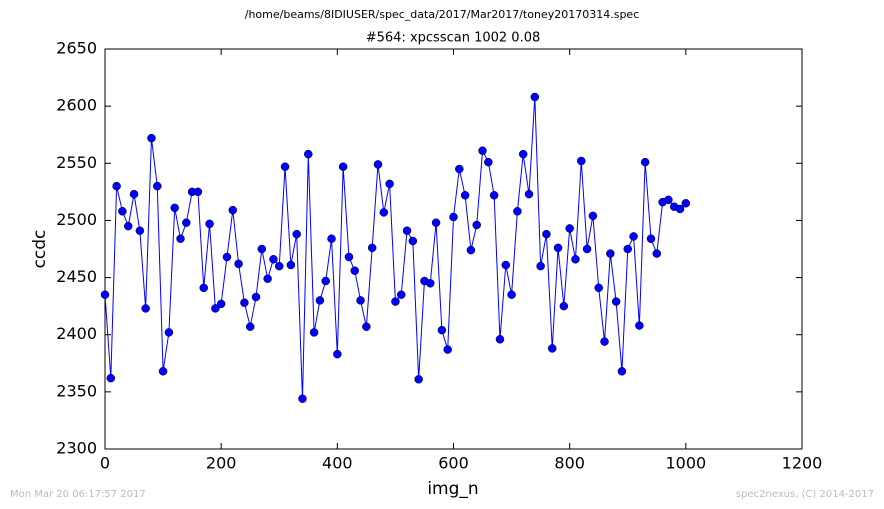 This screenshot has height=509, width=884. What do you see at coordinates (78, 494) in the screenshot?
I see `footer-date: Mon Mar 20 06:17:57 2017` at bounding box center [78, 494].